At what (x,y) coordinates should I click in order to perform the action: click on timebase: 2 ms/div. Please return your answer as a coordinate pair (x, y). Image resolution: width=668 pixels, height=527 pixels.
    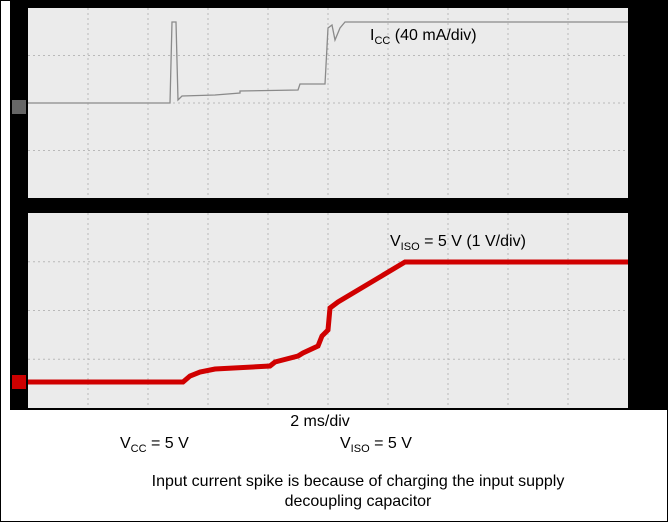
    Looking at the image, I should click on (320, 421).